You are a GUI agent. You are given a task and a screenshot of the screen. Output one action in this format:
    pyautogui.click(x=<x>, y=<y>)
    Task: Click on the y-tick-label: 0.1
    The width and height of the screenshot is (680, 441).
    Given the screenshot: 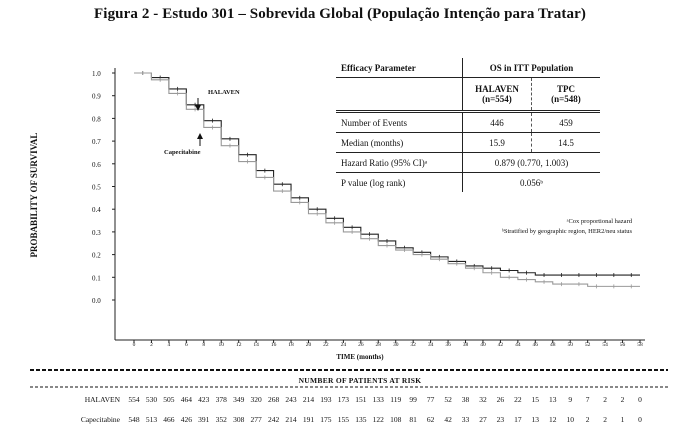 What is the action you would take?
    pyautogui.click(x=96, y=278)
    